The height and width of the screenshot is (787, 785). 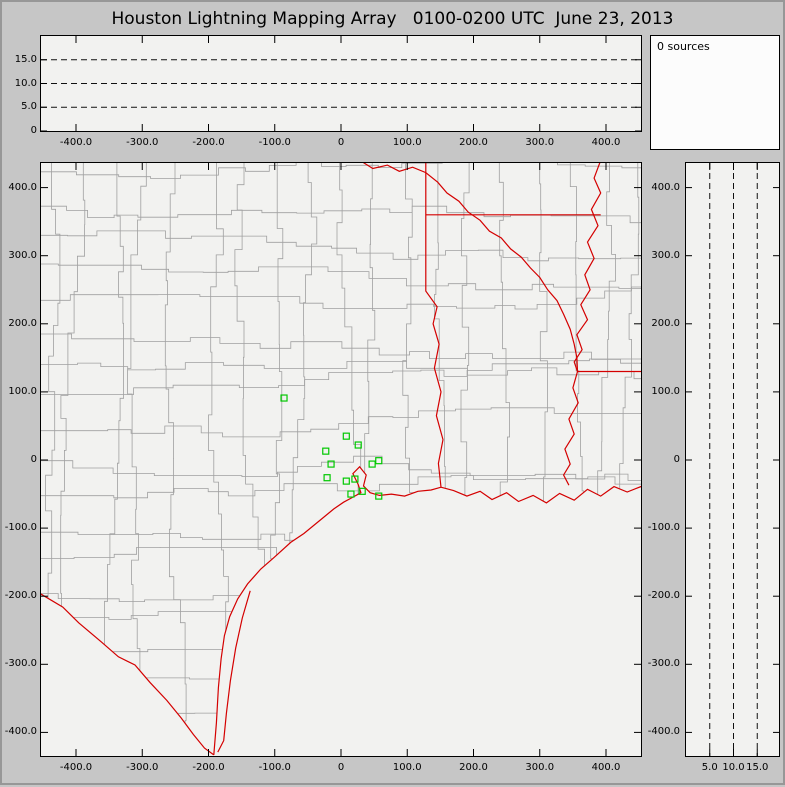 I want to click on ns-x-tick-label: 10.0, so click(x=733, y=767).